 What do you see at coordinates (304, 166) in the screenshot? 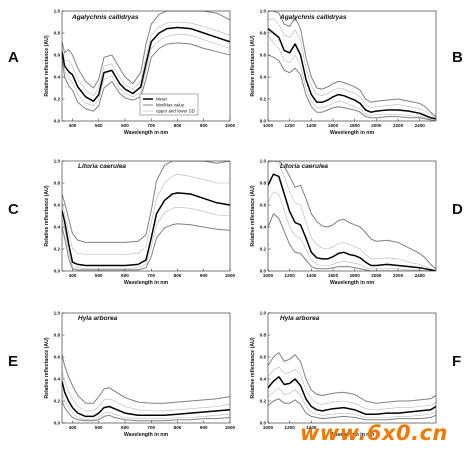
I see `species-title: Litoria caerulea` at bounding box center [304, 166].